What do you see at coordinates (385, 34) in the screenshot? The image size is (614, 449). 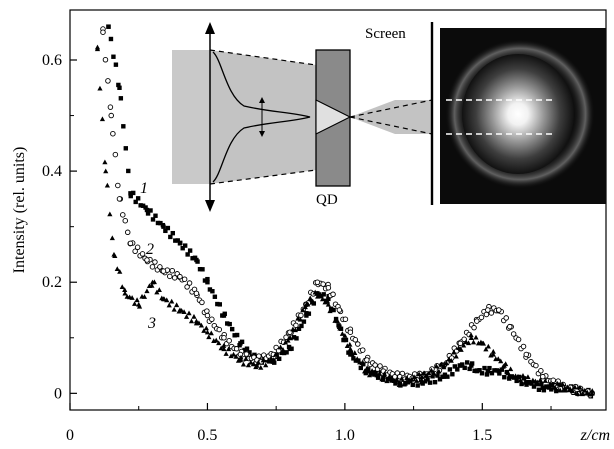 I see `inset-screen-label: Screen` at bounding box center [385, 34].